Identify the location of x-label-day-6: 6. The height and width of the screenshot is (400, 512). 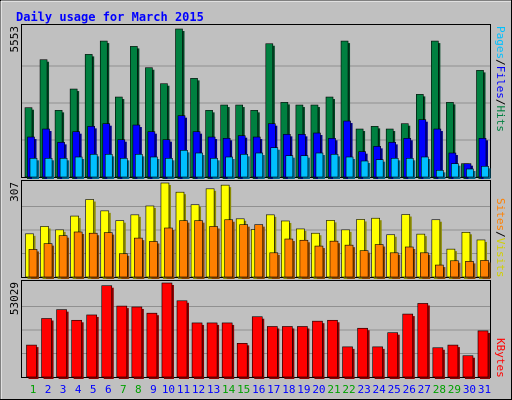
(108, 389).